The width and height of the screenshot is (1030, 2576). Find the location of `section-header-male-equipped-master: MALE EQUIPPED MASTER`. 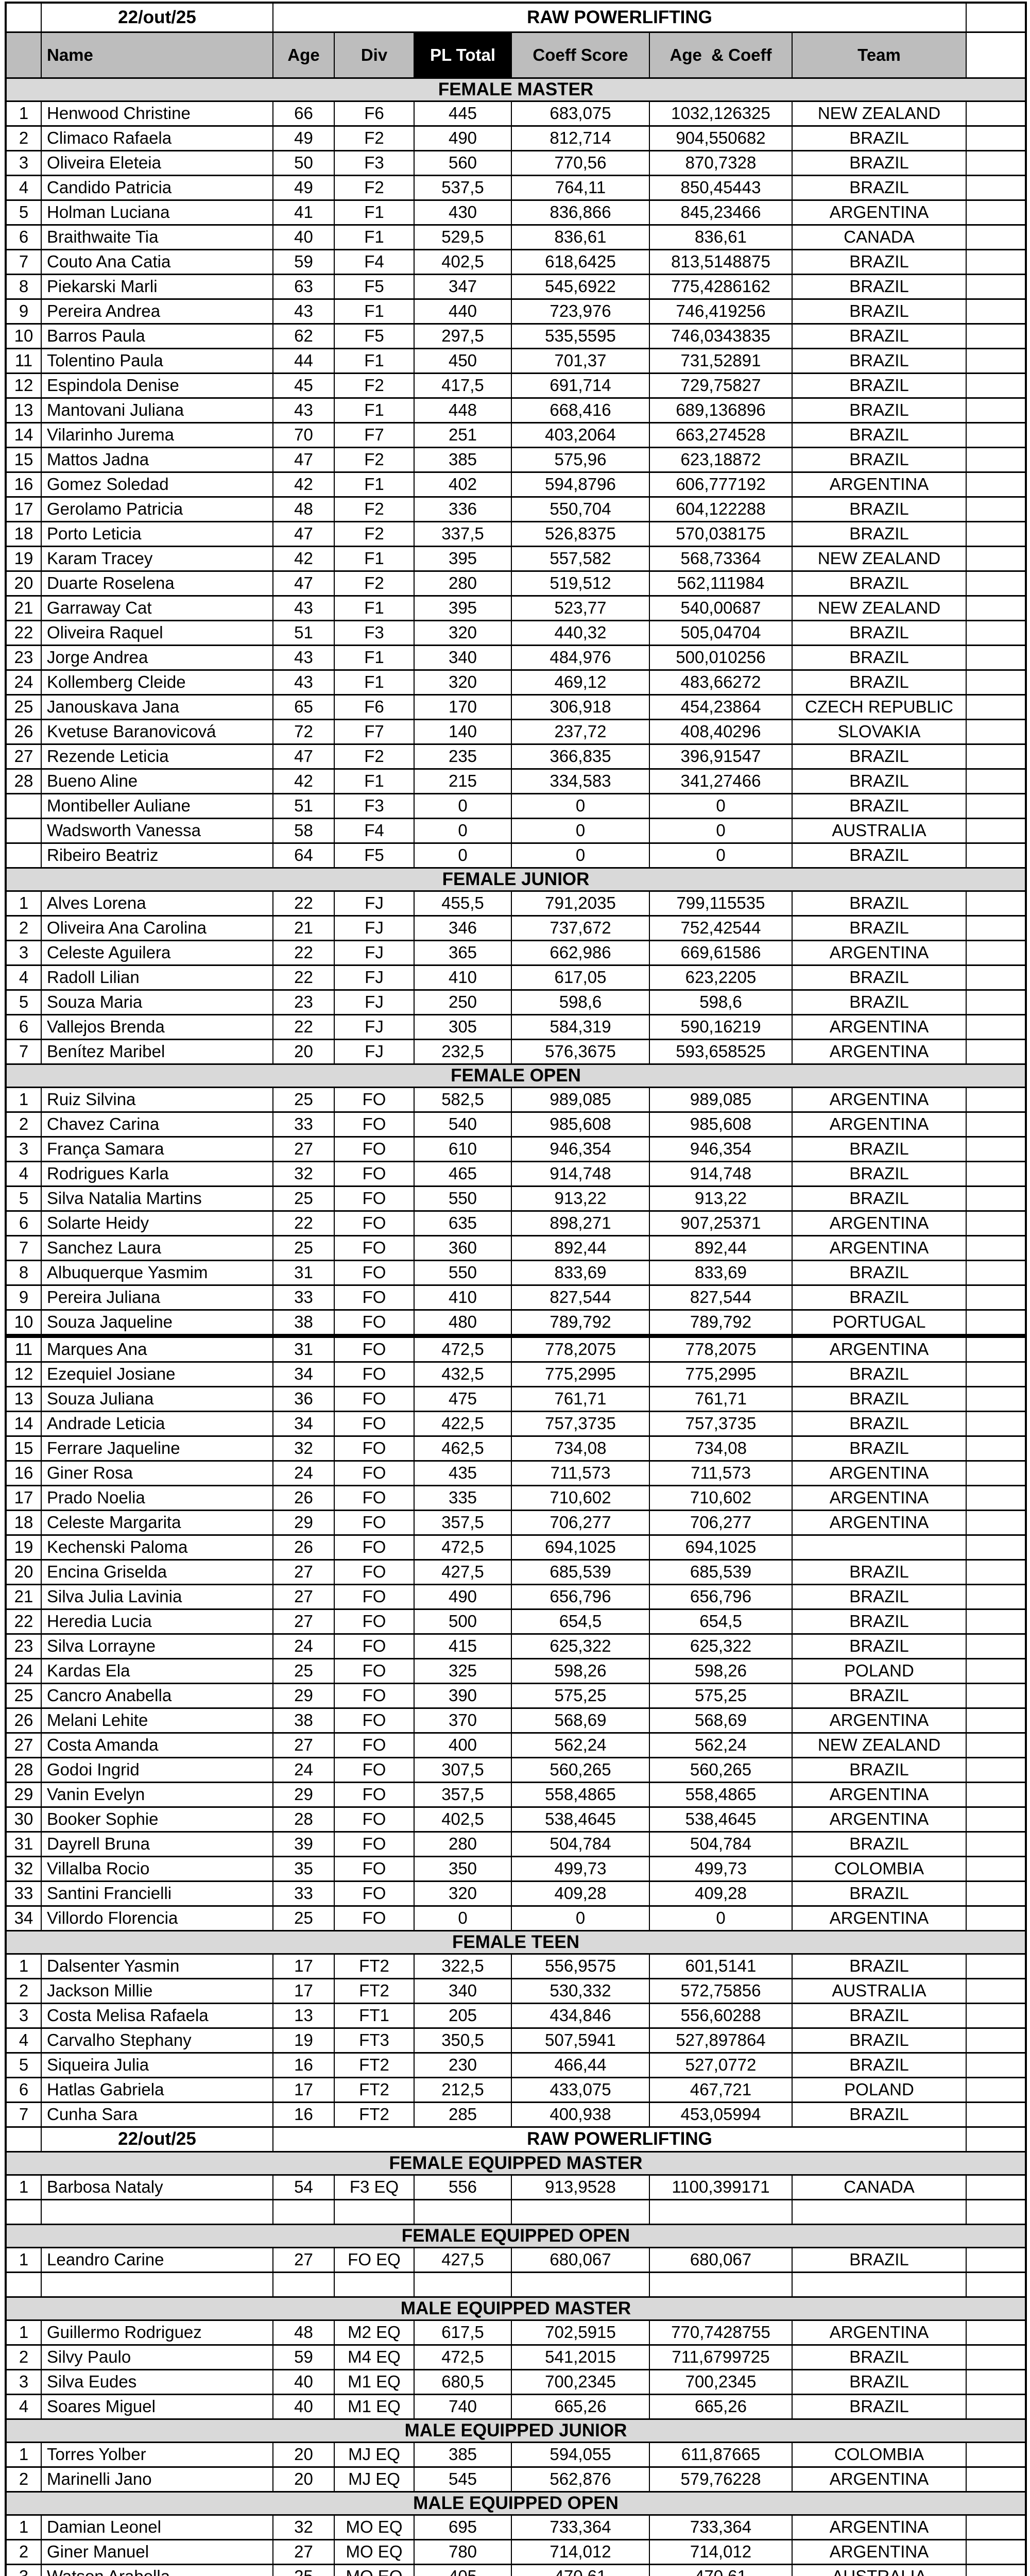

section-header-male-equipped-master: MALE EQUIPPED MASTER is located at coordinates (516, 2309).